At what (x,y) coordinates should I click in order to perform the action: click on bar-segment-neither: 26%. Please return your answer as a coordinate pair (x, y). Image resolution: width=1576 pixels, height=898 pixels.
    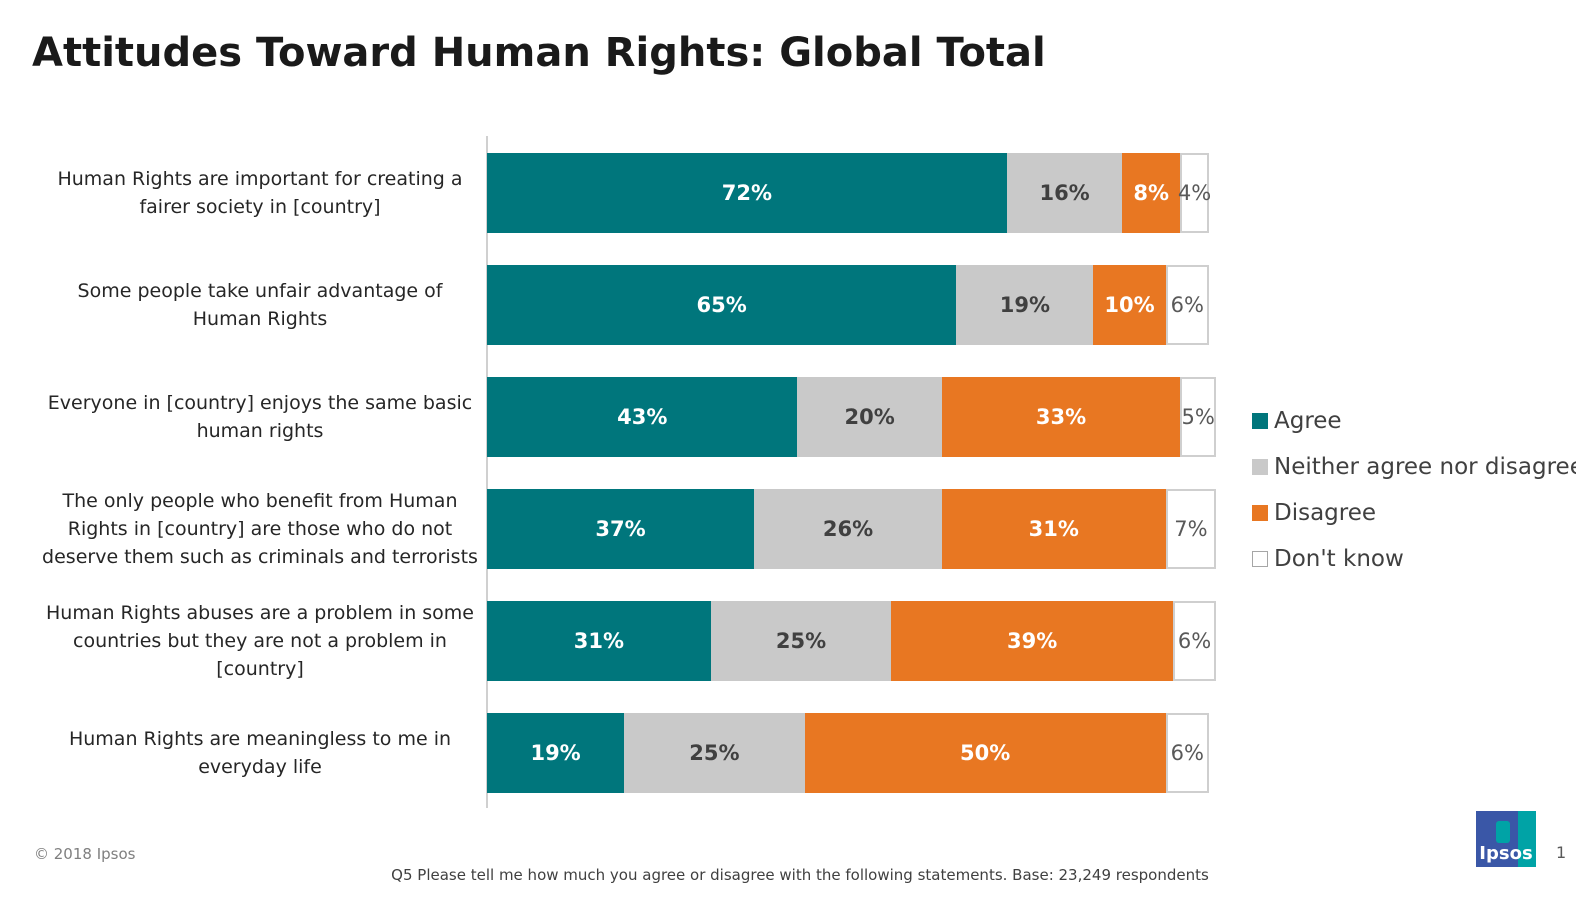
    Looking at the image, I should click on (848, 529).